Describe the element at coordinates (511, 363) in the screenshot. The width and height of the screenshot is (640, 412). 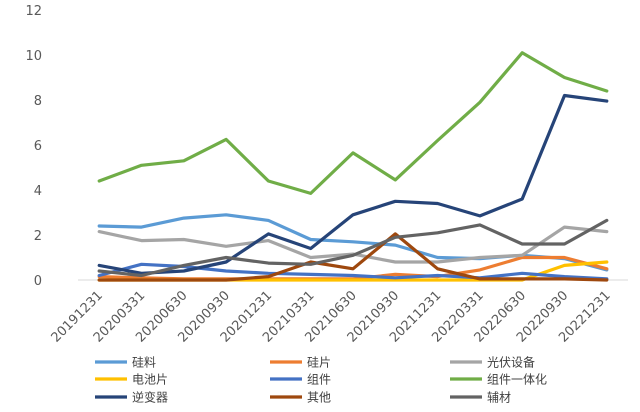
I see `legend-label: 光伏设备` at that location.